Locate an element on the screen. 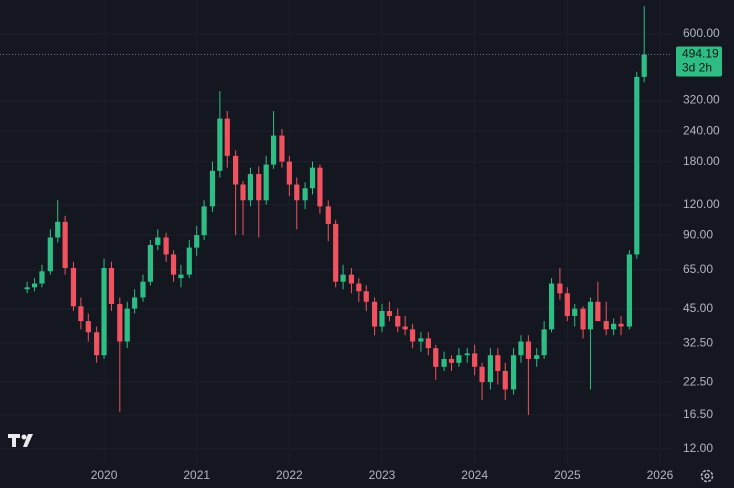 This screenshot has width=734, height=488. y-tick-label: 22.50 is located at coordinates (698, 381).